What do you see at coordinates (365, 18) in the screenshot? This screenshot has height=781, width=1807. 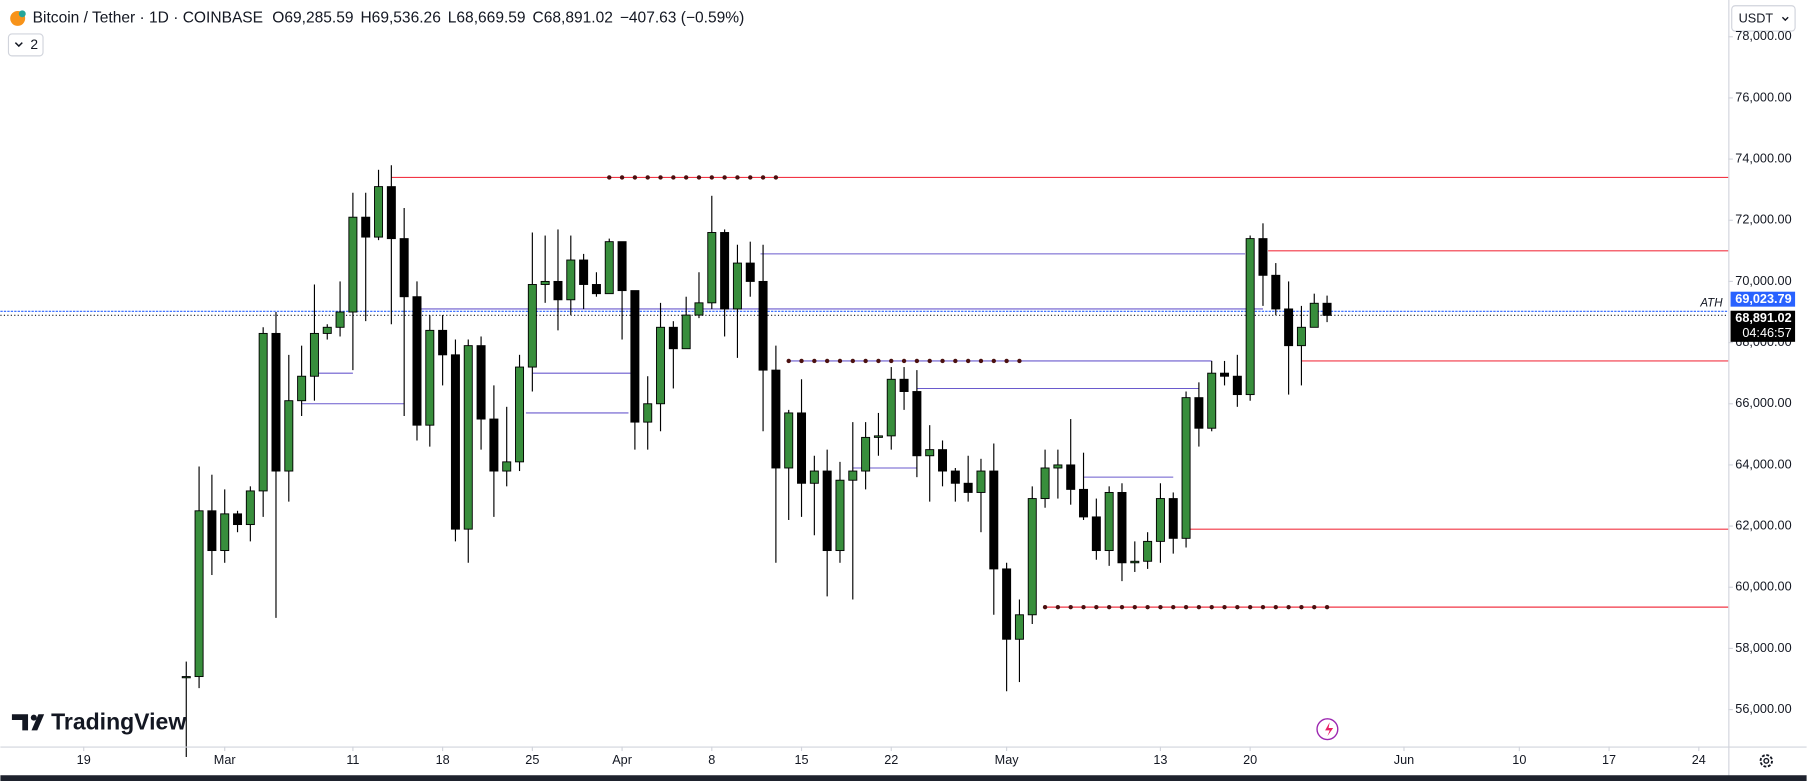 I see `ohlc-label: H` at bounding box center [365, 18].